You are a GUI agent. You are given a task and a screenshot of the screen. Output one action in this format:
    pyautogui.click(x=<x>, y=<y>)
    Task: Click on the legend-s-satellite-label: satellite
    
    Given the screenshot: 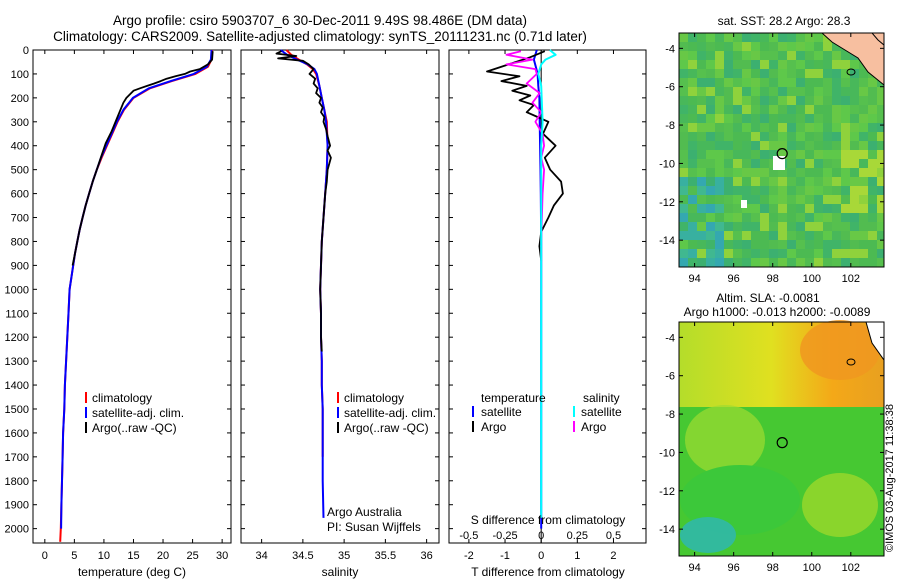 What is the action you would take?
    pyautogui.click(x=601, y=412)
    